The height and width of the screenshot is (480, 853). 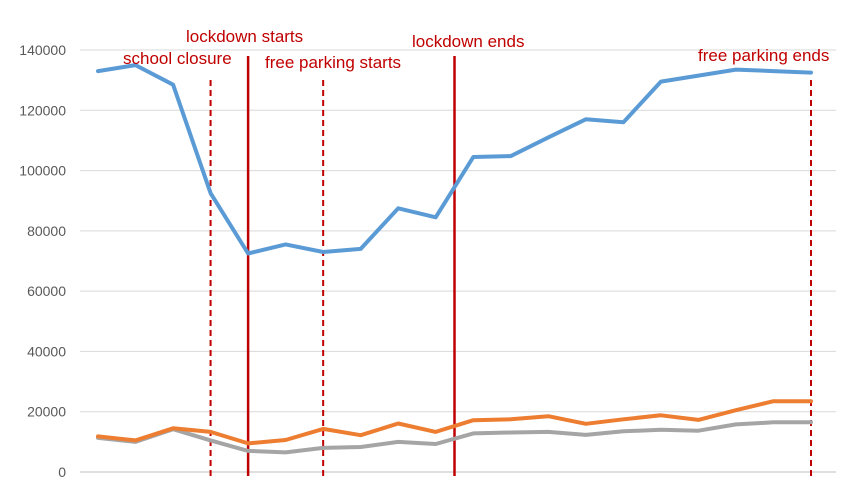 What do you see at coordinates (46, 291) in the screenshot?
I see `y-tick-label: 60000` at bounding box center [46, 291].